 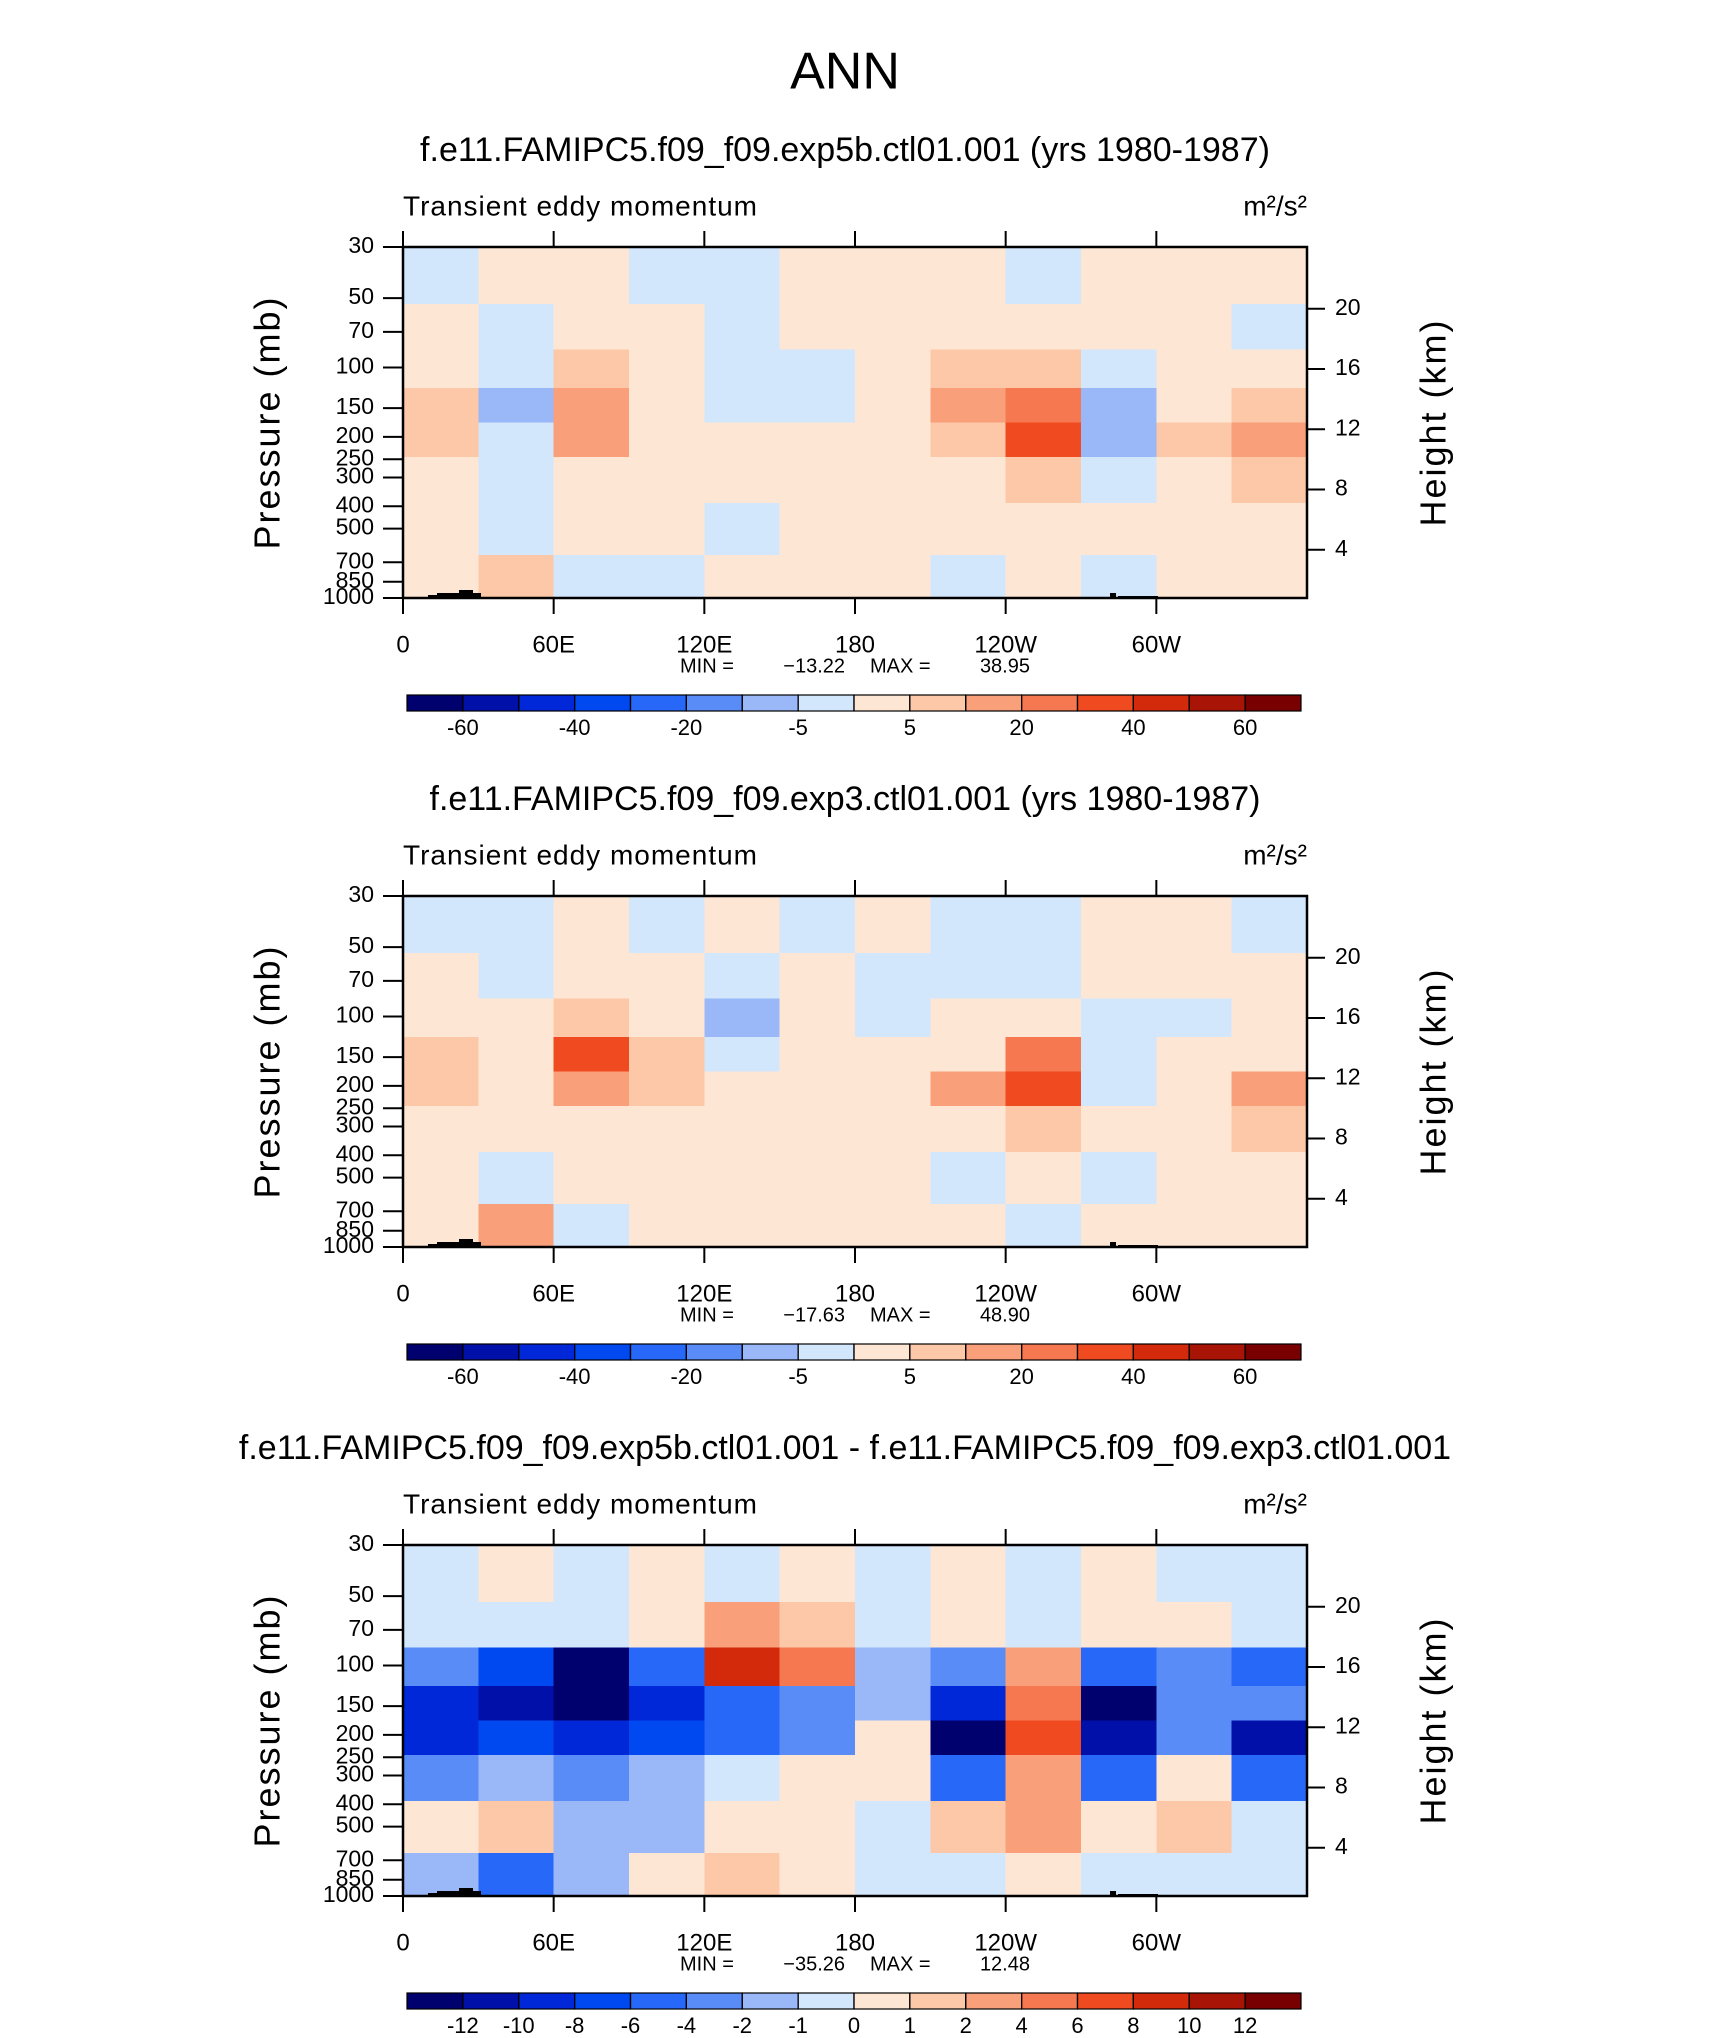 What do you see at coordinates (355, 1229) in the screenshot?
I see `y-tick-label: 850` at bounding box center [355, 1229].